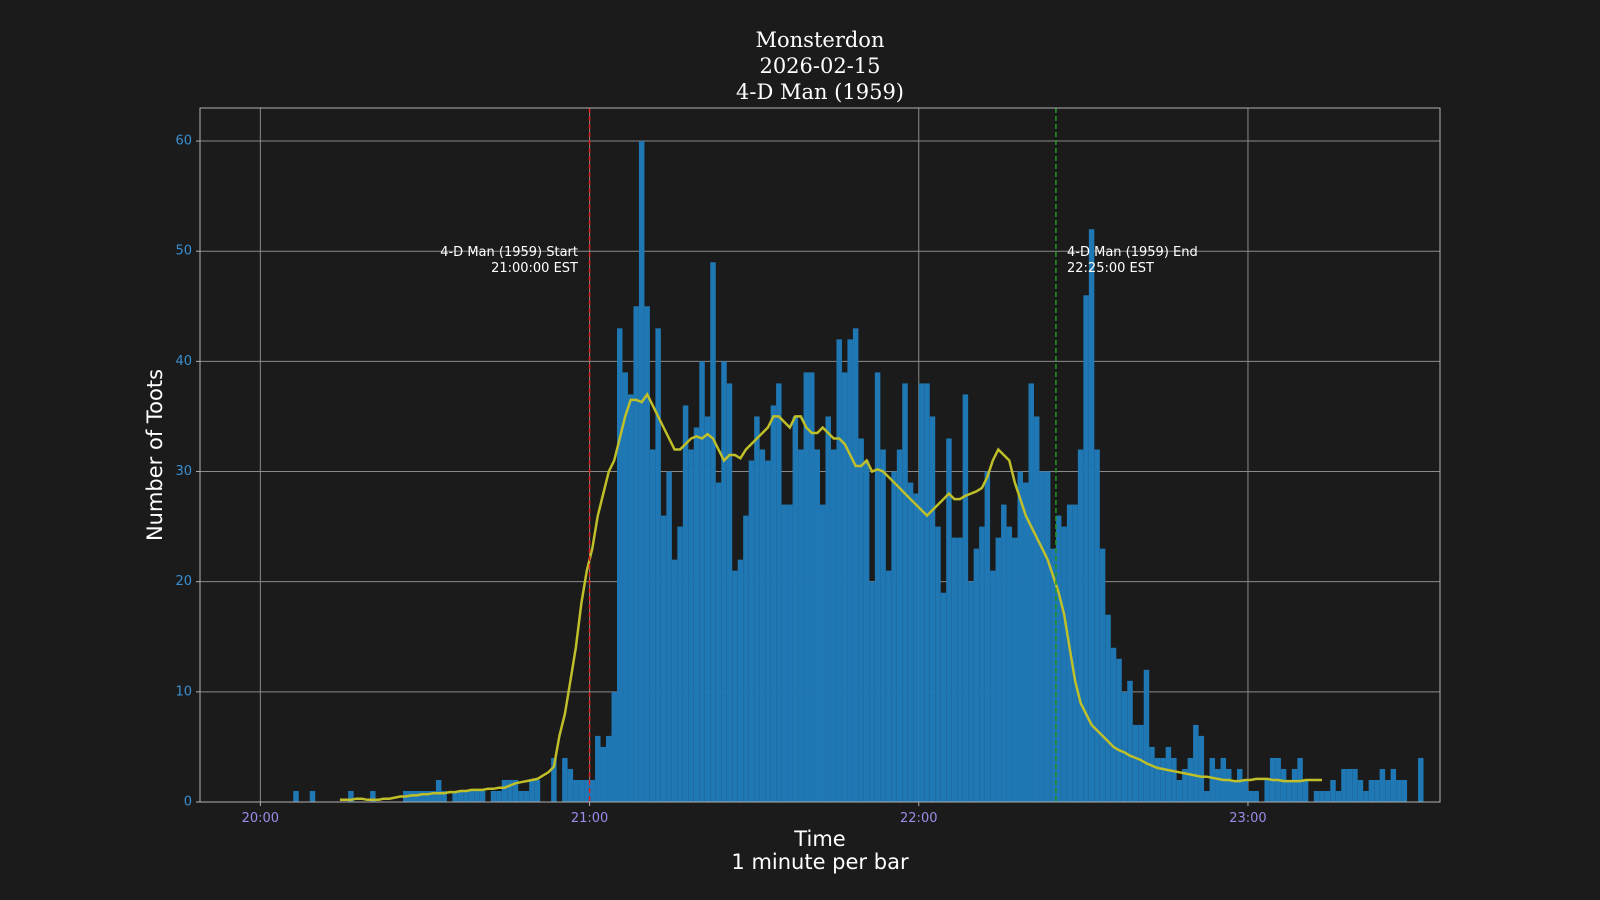  I want to click on chart-title-line-2: 2026-02-15, so click(819, 66).